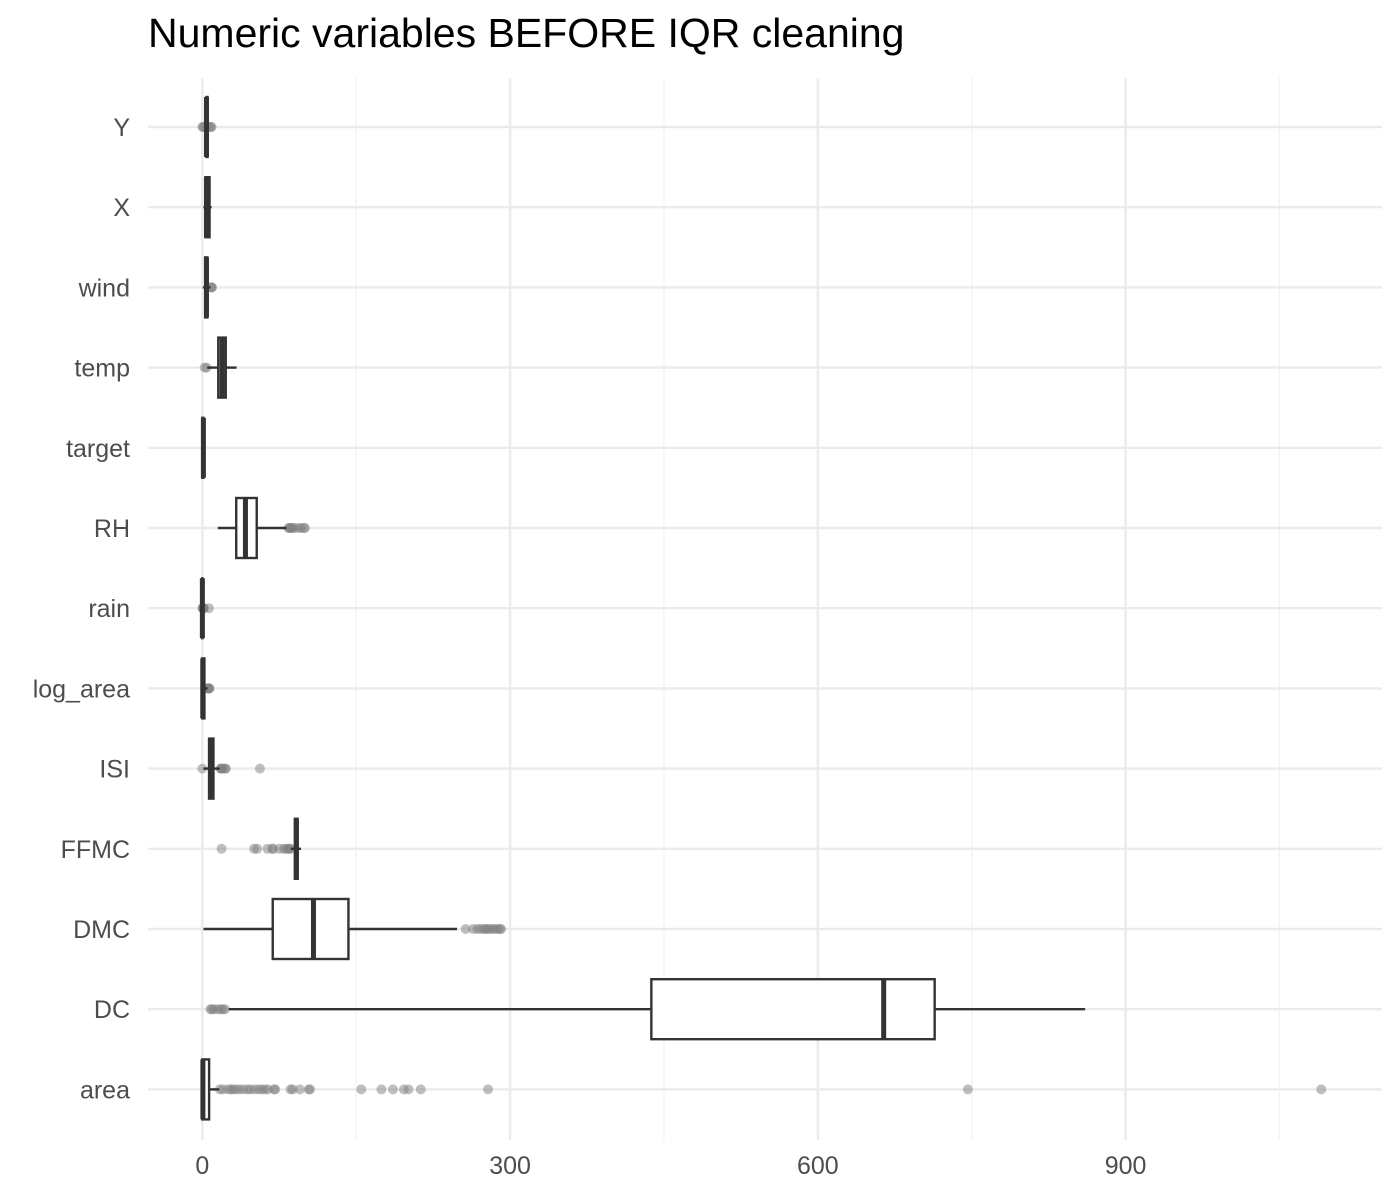 This screenshot has height=1200, width=1400. I want to click on y-tick-label: temp, so click(102, 369).